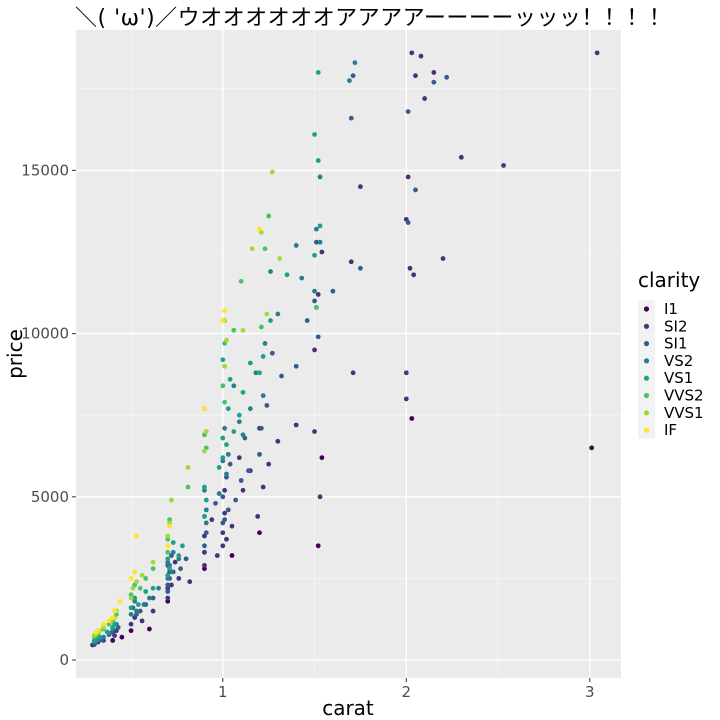  I want to click on legend-swatch-vvs2, so click(646, 395).